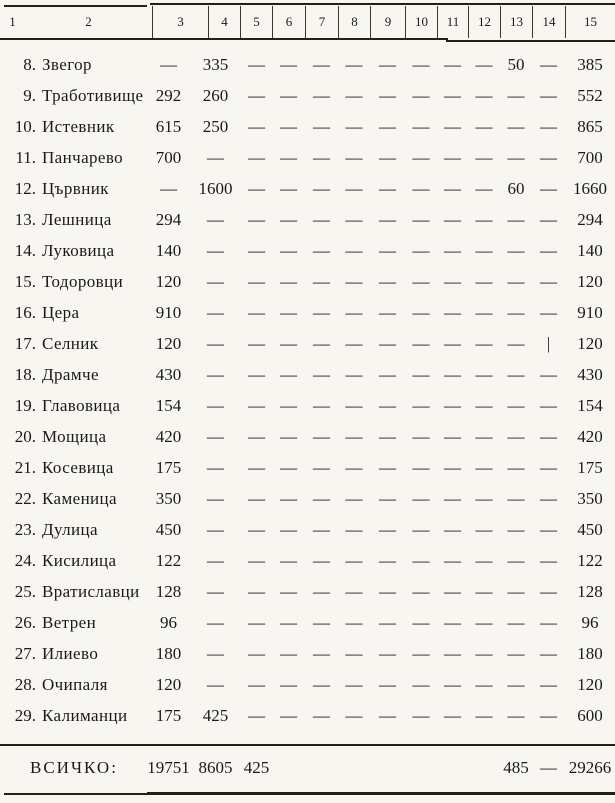 This screenshot has width=615, height=803. Describe the element at coordinates (168, 436) in the screenshot. I see `cell-col3: 420` at that location.